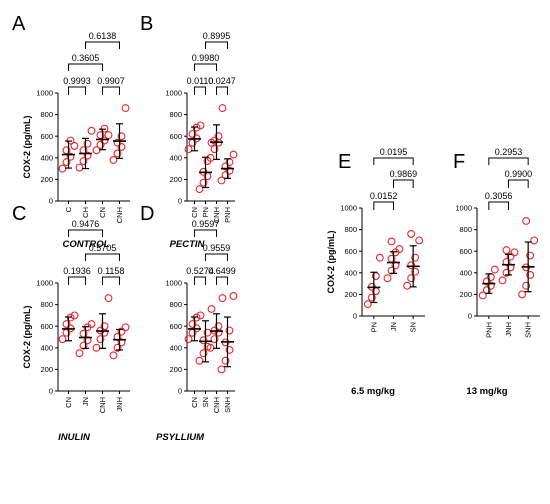 Image resolution: width=550 pixels, height=504 pixels. What do you see at coordinates (519, 174) in the screenshot?
I see `p-value-label: 0.9900` at bounding box center [519, 174].